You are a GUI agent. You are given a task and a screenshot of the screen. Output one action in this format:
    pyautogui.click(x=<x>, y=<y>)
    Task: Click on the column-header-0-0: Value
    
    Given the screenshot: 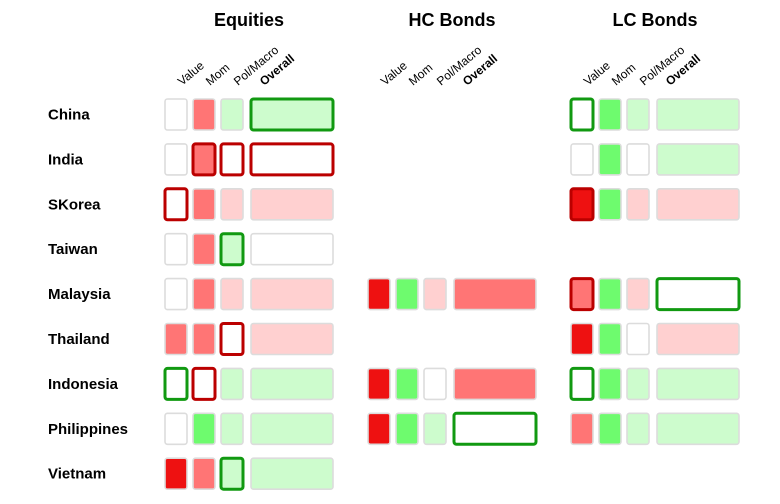 What is the action you would take?
    pyautogui.click(x=191, y=73)
    